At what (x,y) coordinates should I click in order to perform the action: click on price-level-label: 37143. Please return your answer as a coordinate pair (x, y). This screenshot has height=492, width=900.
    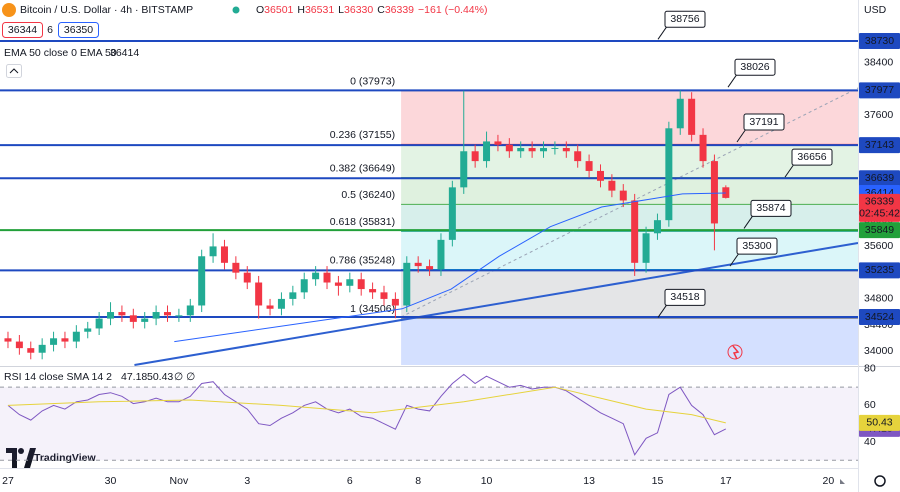
    Looking at the image, I should click on (879, 145).